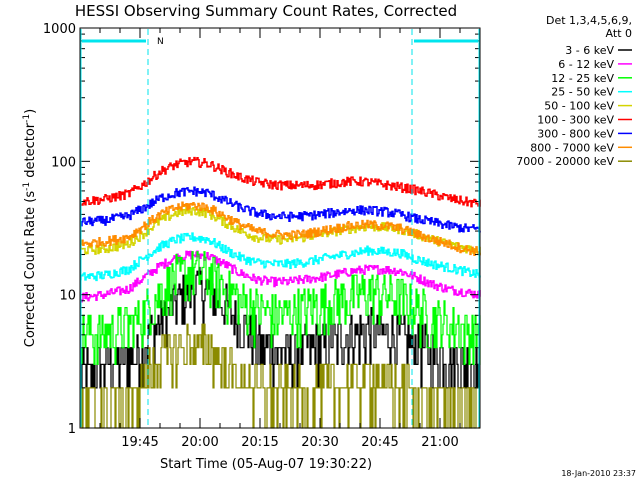  What do you see at coordinates (379, 442) in the screenshot?
I see `x-tick-label: 20:45` at bounding box center [379, 442].